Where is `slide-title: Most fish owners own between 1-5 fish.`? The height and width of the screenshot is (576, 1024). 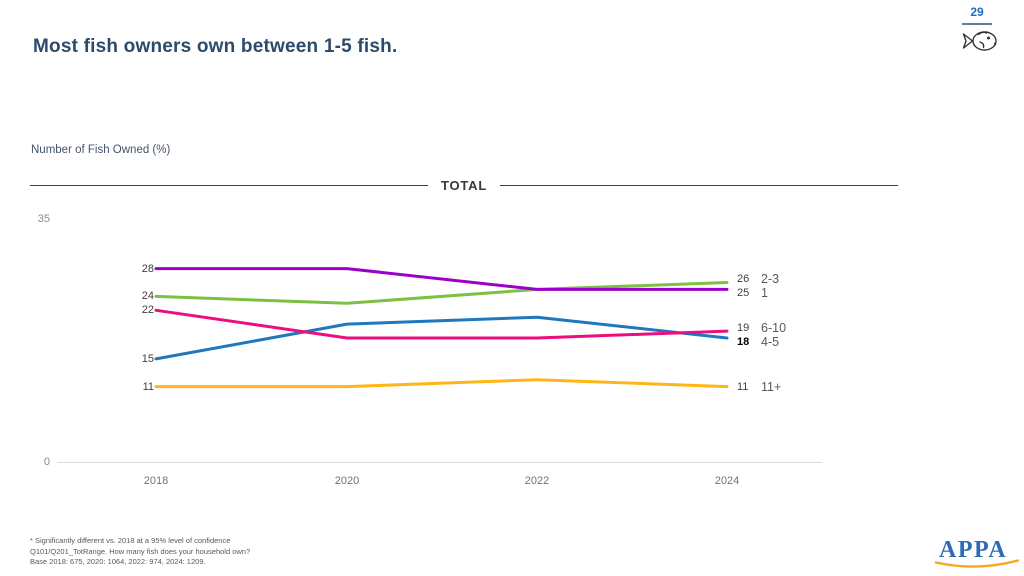
slide-title: Most fish owners own between 1-5 fish. is located at coordinates (215, 46).